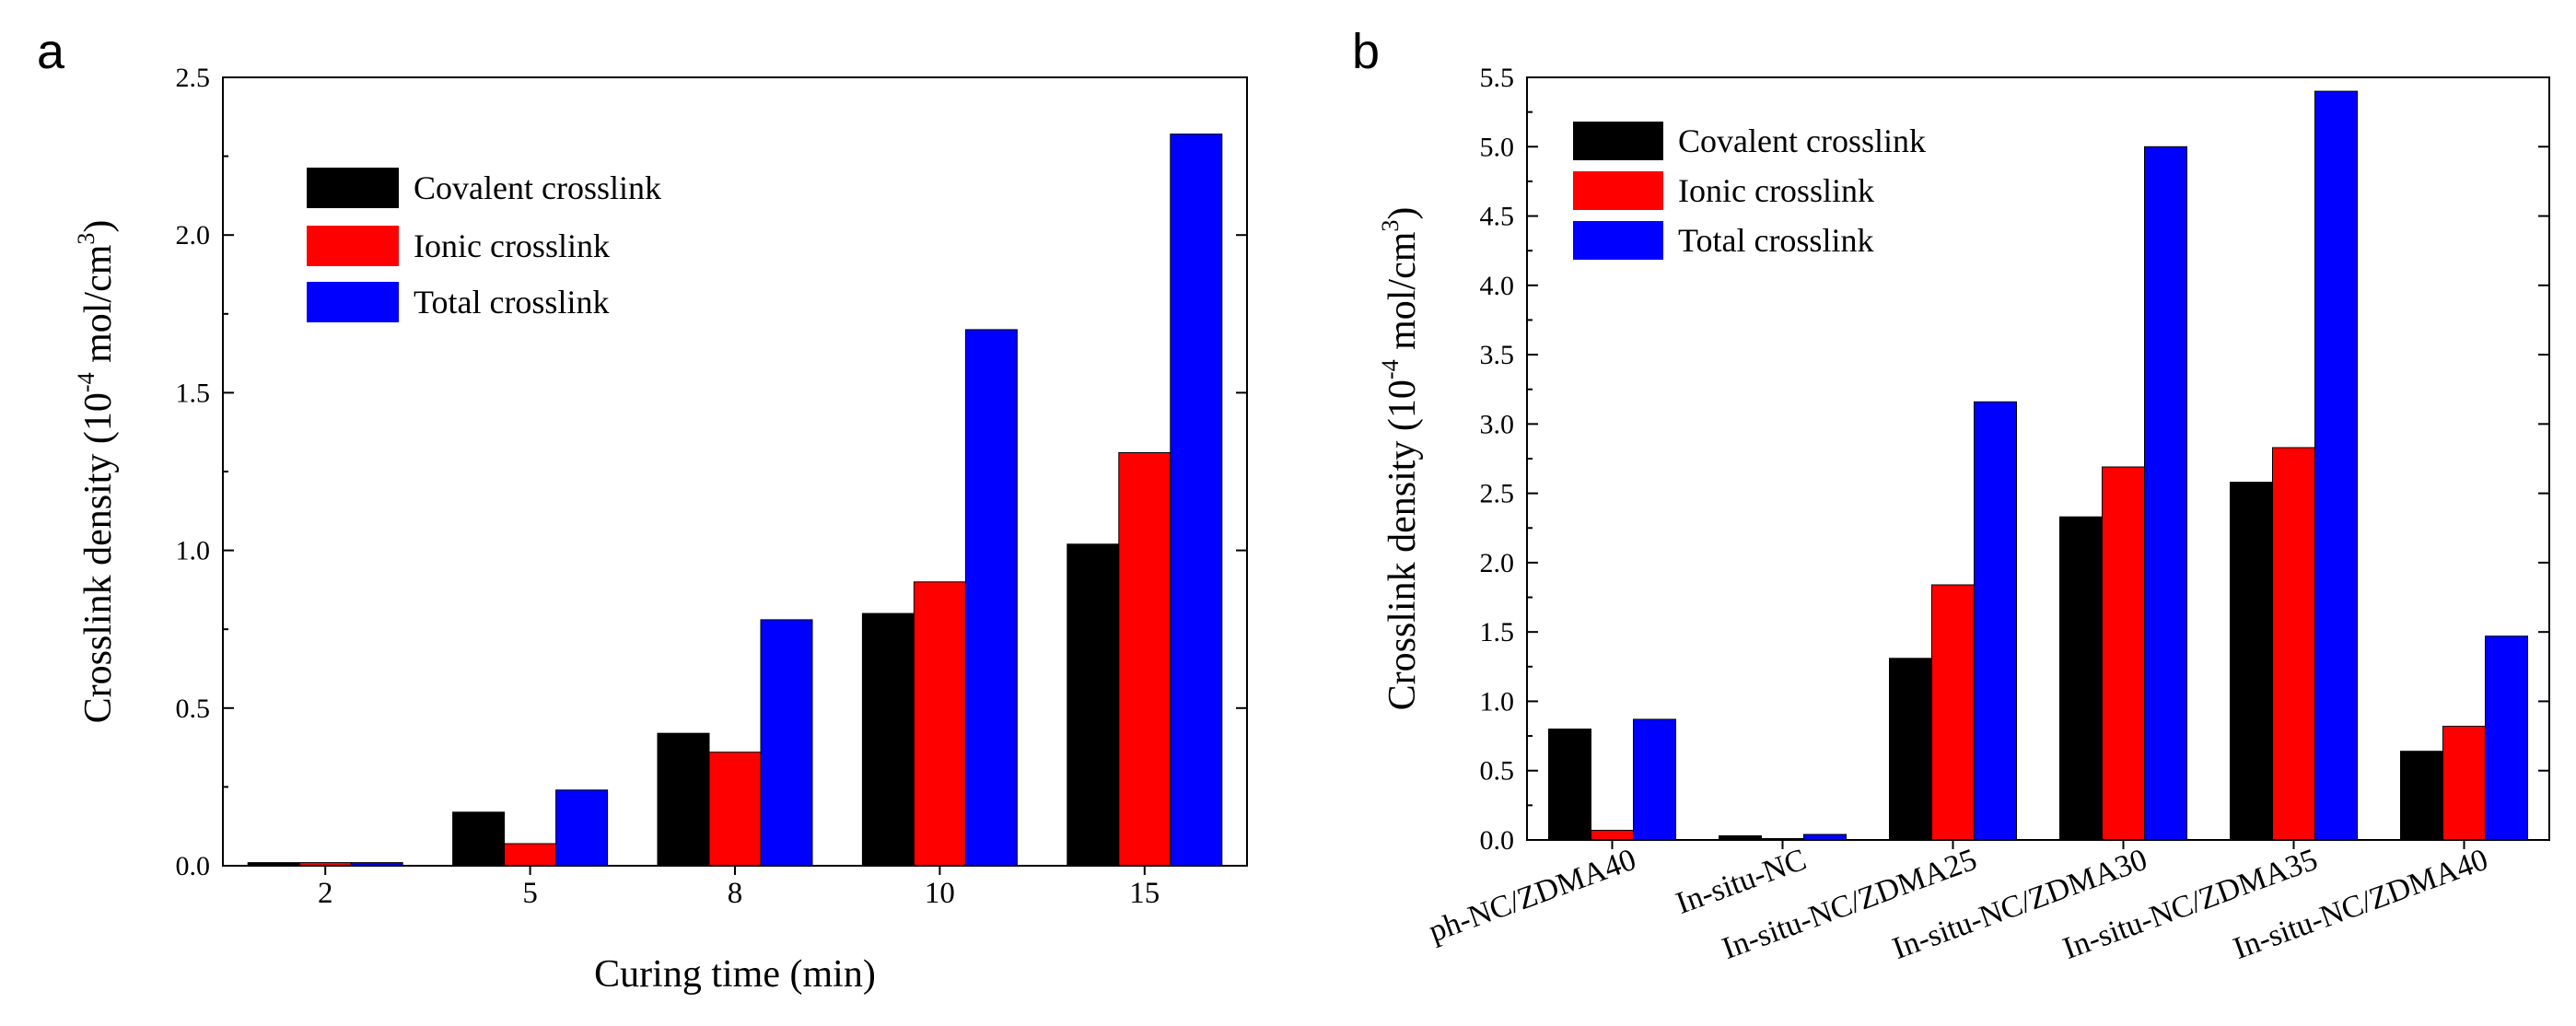 The image size is (2576, 1026). I want to click on y-tick-label-b-5: 2.5, so click(1497, 494).